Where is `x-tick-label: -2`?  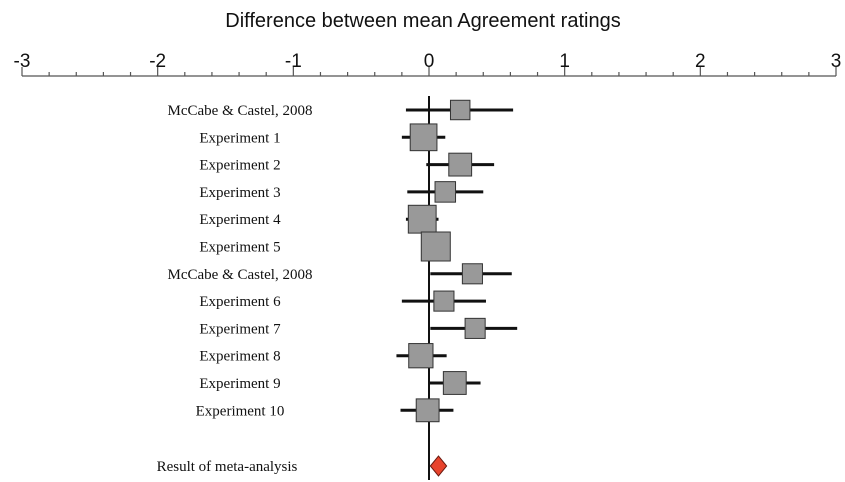 x-tick-label: -2 is located at coordinates (157, 61).